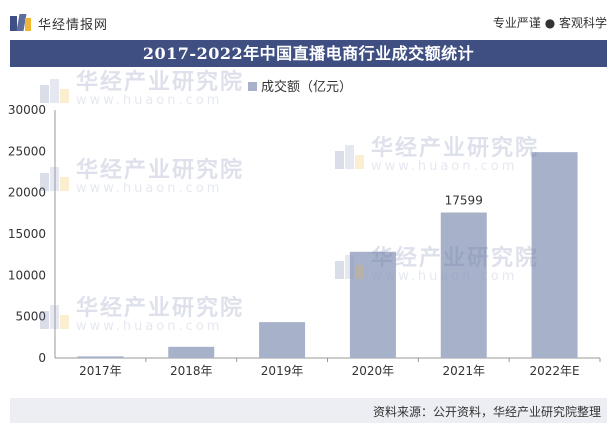  I want to click on y-tick-label: 5000, so click(30, 317).